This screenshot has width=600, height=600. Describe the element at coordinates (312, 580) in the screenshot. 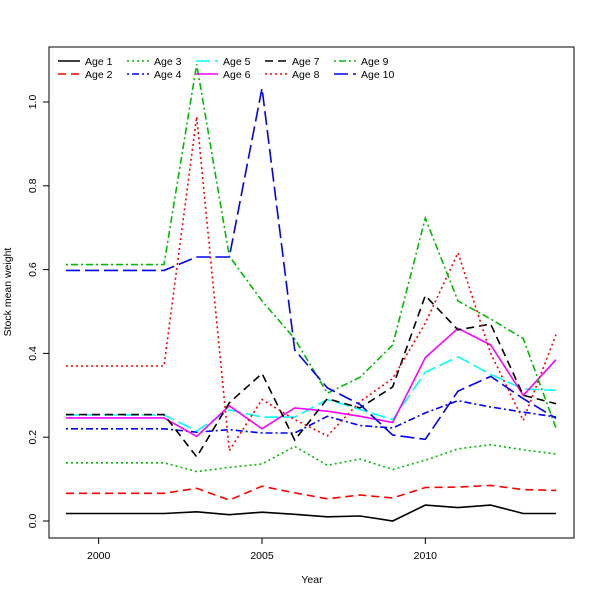

I see `x-axis-label: Year` at that location.